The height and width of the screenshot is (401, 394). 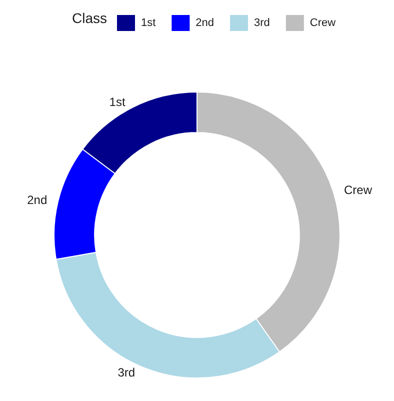 I want to click on slice-label: 1st, so click(x=117, y=101).